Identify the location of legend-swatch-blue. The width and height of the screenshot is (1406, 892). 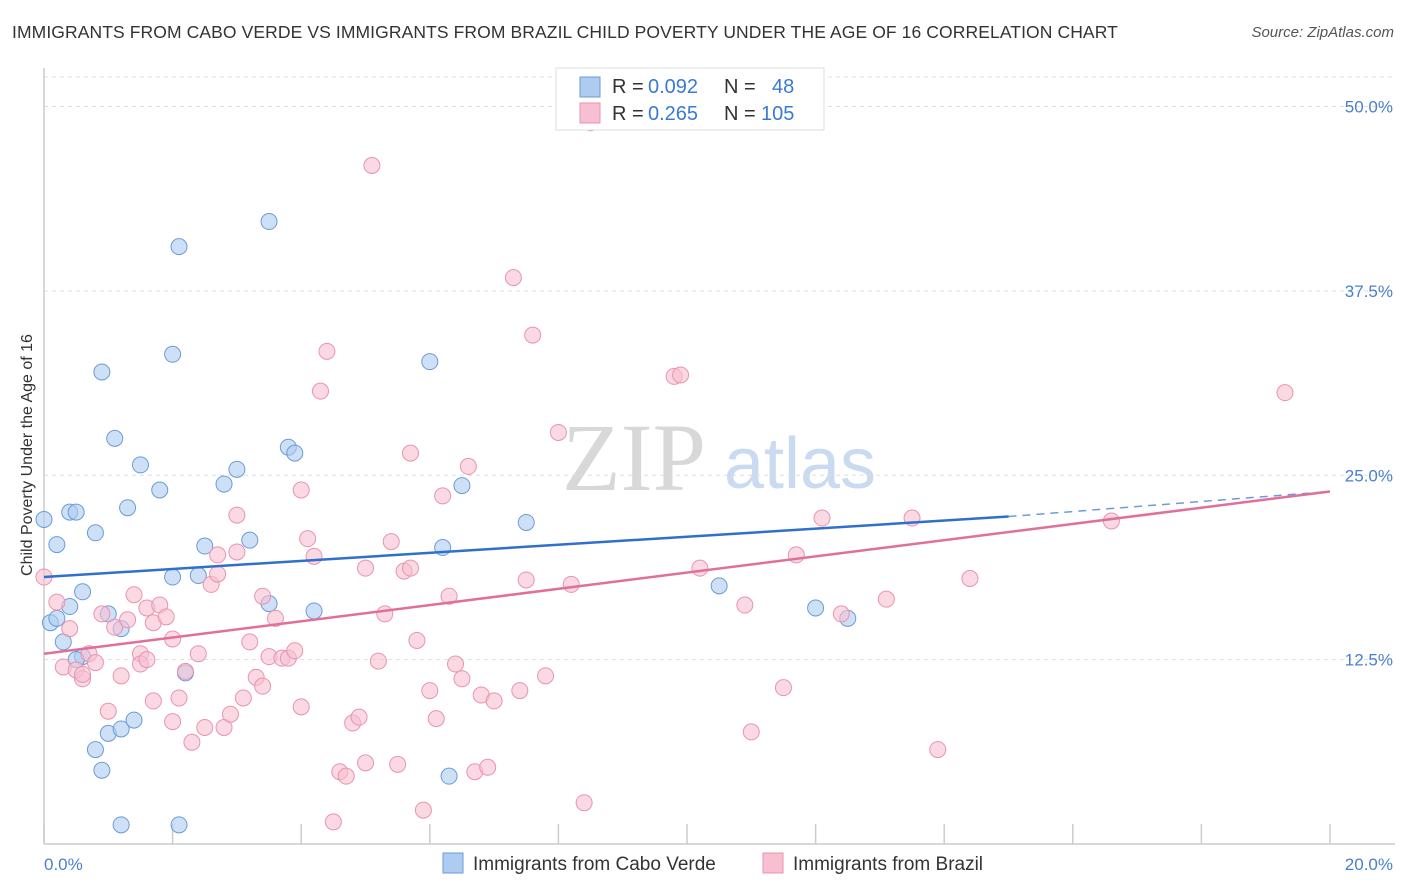
(590, 87).